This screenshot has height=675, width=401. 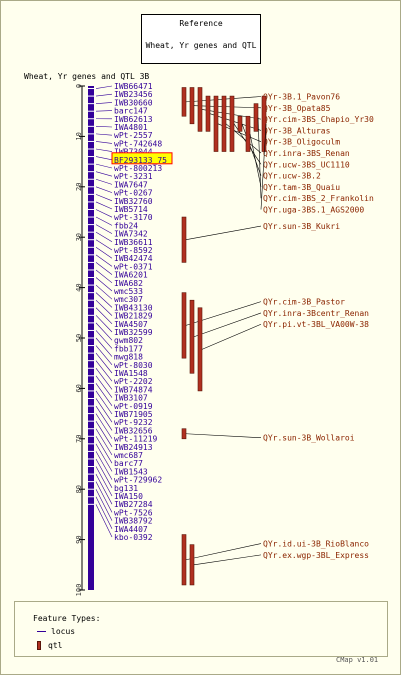 I want to click on locus-label: IWA150, so click(x=128, y=496).